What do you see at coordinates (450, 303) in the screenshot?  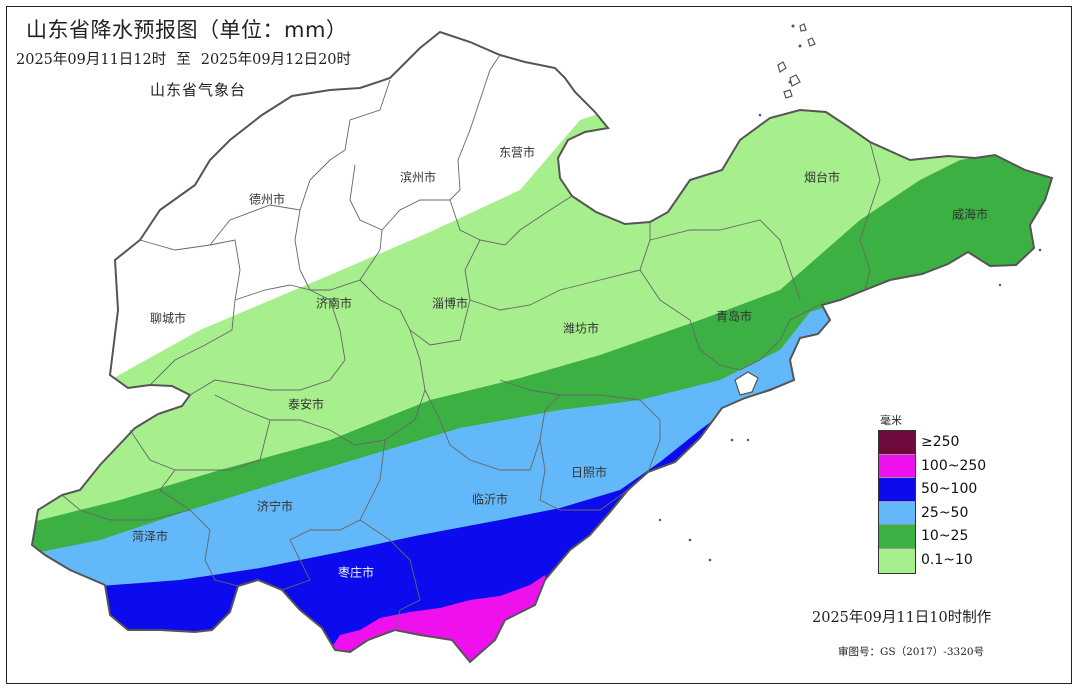 I see `city-label-zibo: 淄博市` at bounding box center [450, 303].